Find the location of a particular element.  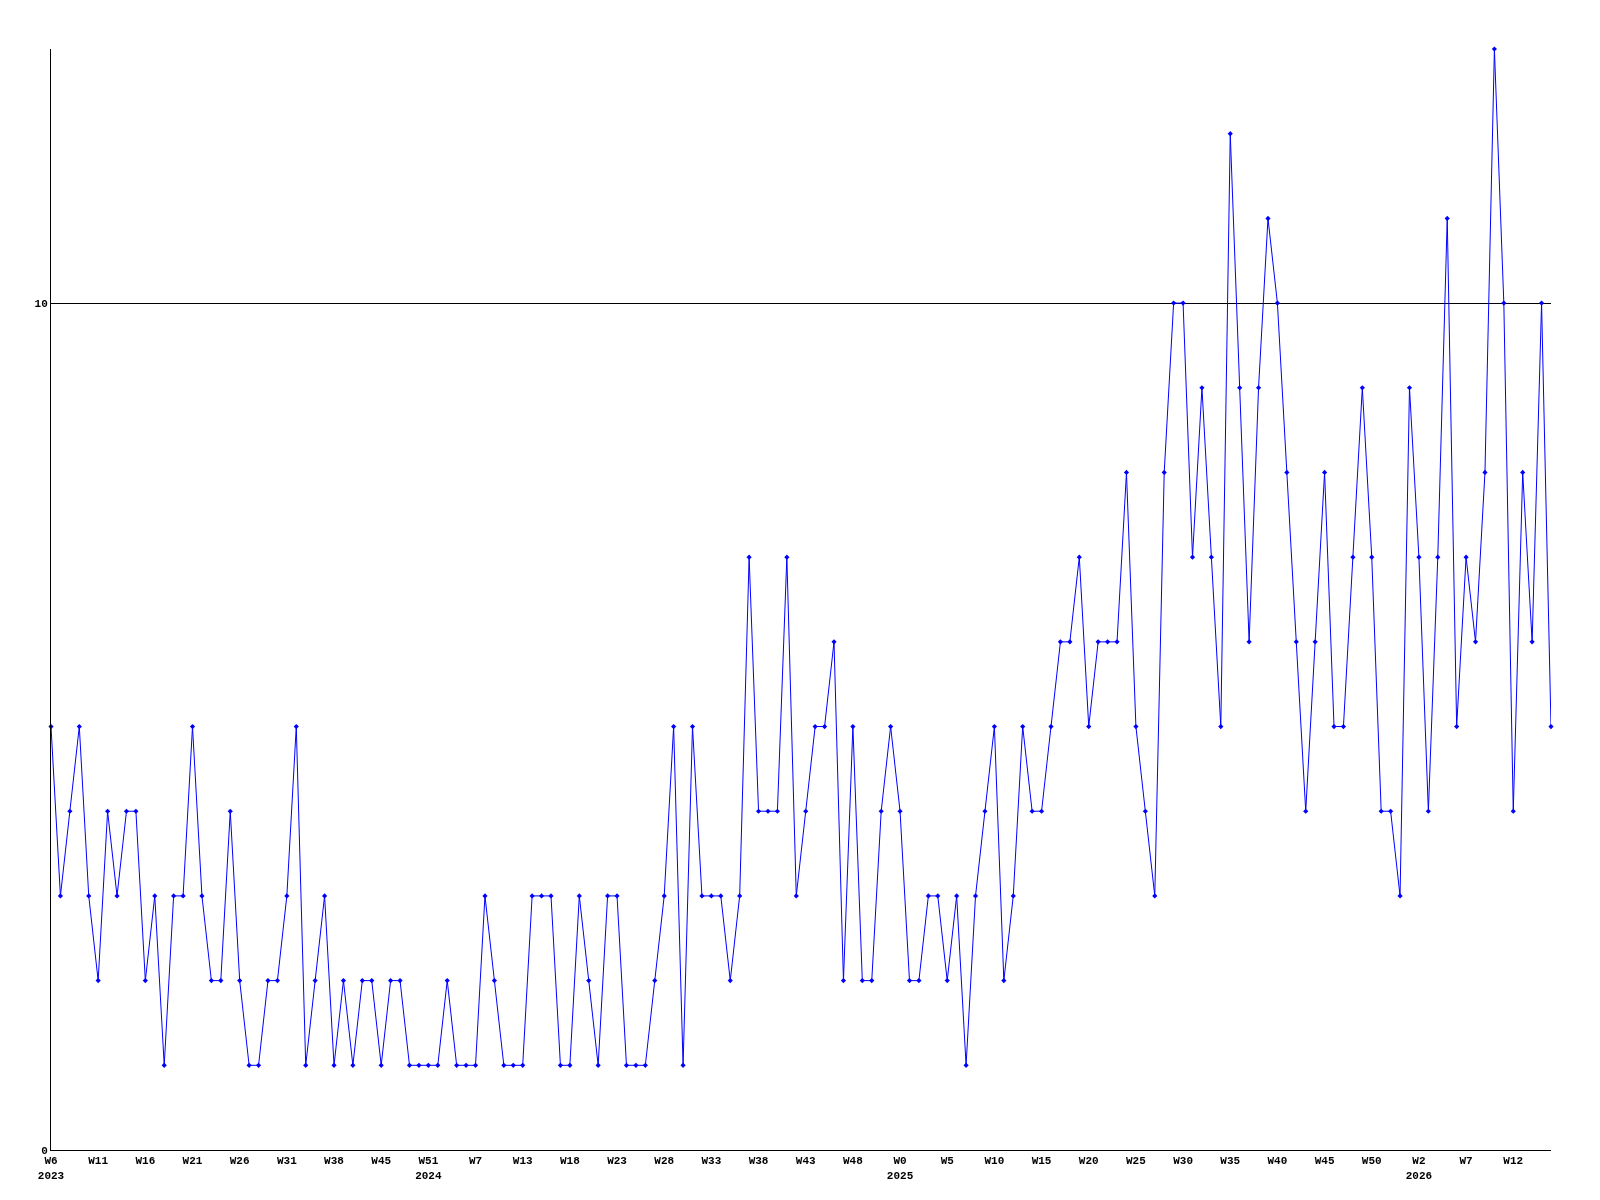

x-tick-label: W20 is located at coordinates (1088, 1161).